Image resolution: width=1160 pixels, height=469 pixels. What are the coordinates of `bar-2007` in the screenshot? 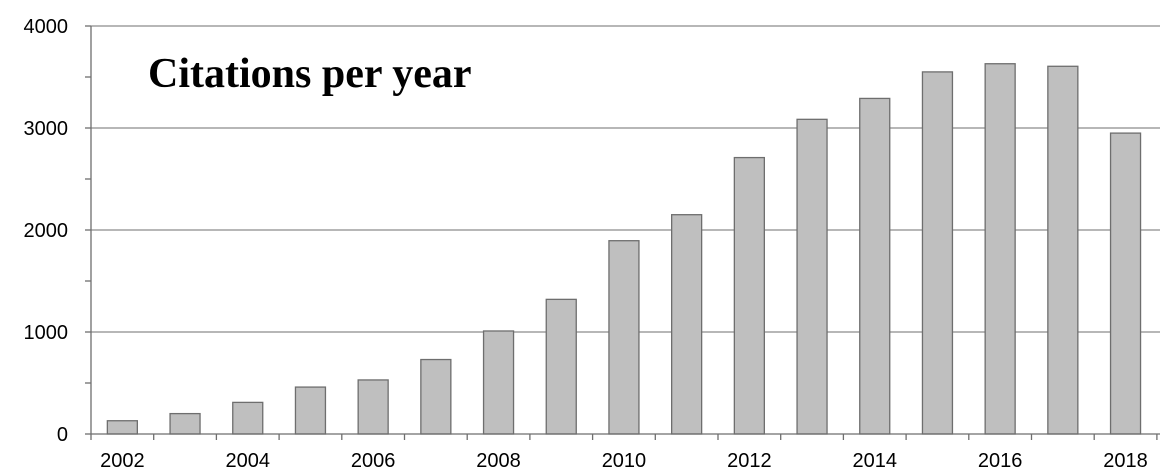 It's located at (436, 396).